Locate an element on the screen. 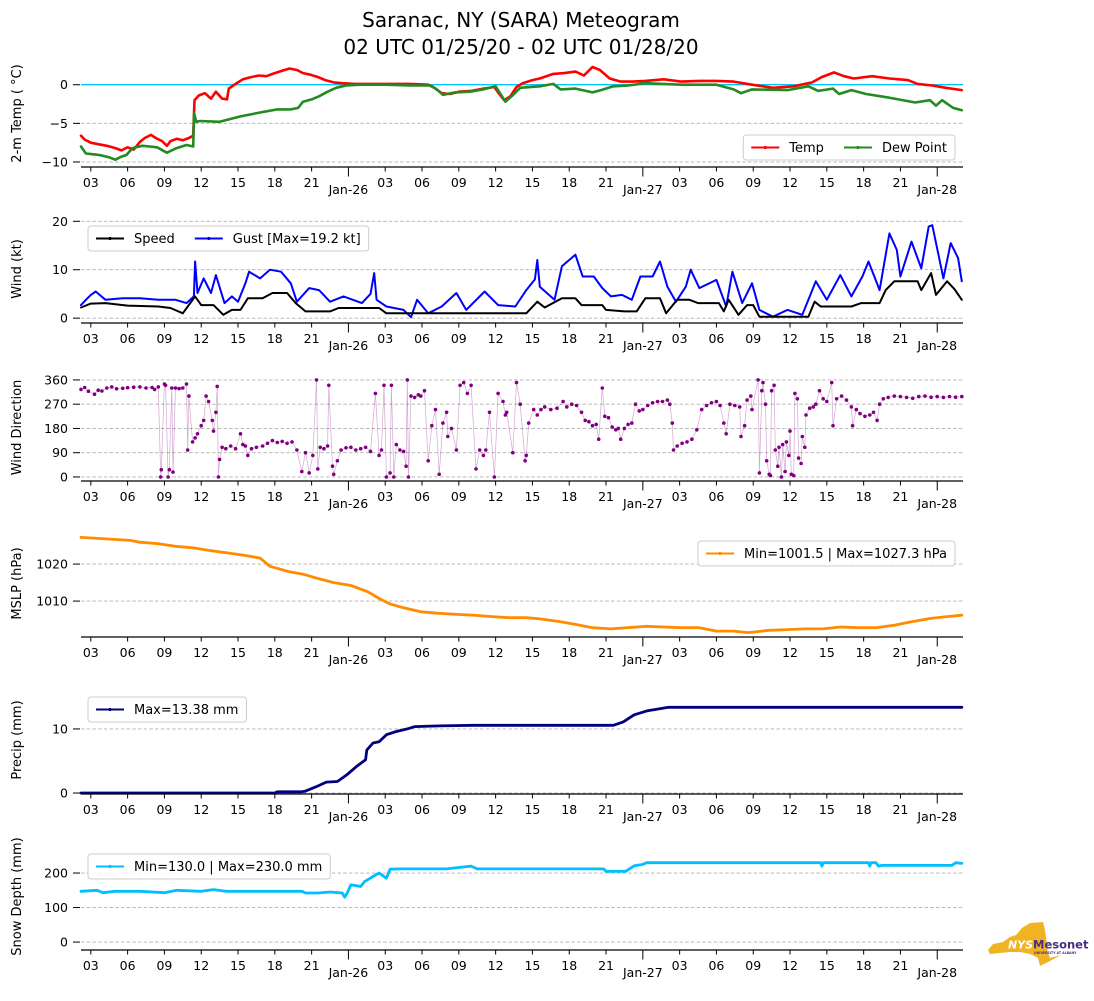 The height and width of the screenshot is (1001, 1094). legend-entry: Speed is located at coordinates (135, 239).